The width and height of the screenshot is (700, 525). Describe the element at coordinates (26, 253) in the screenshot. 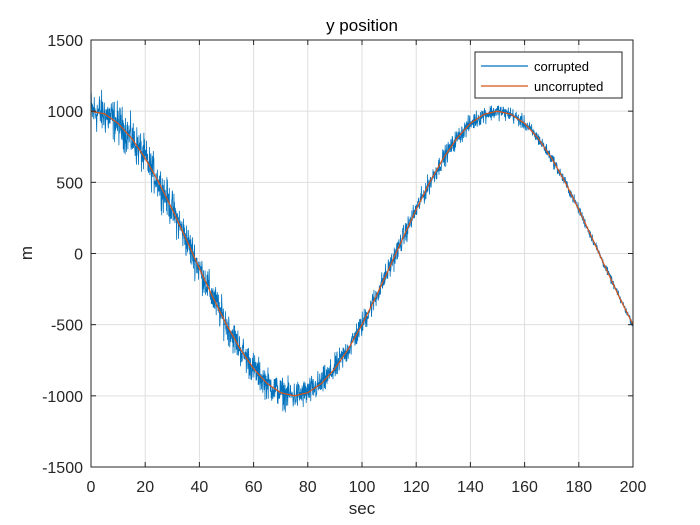

I see `y-axis-label: m` at that location.